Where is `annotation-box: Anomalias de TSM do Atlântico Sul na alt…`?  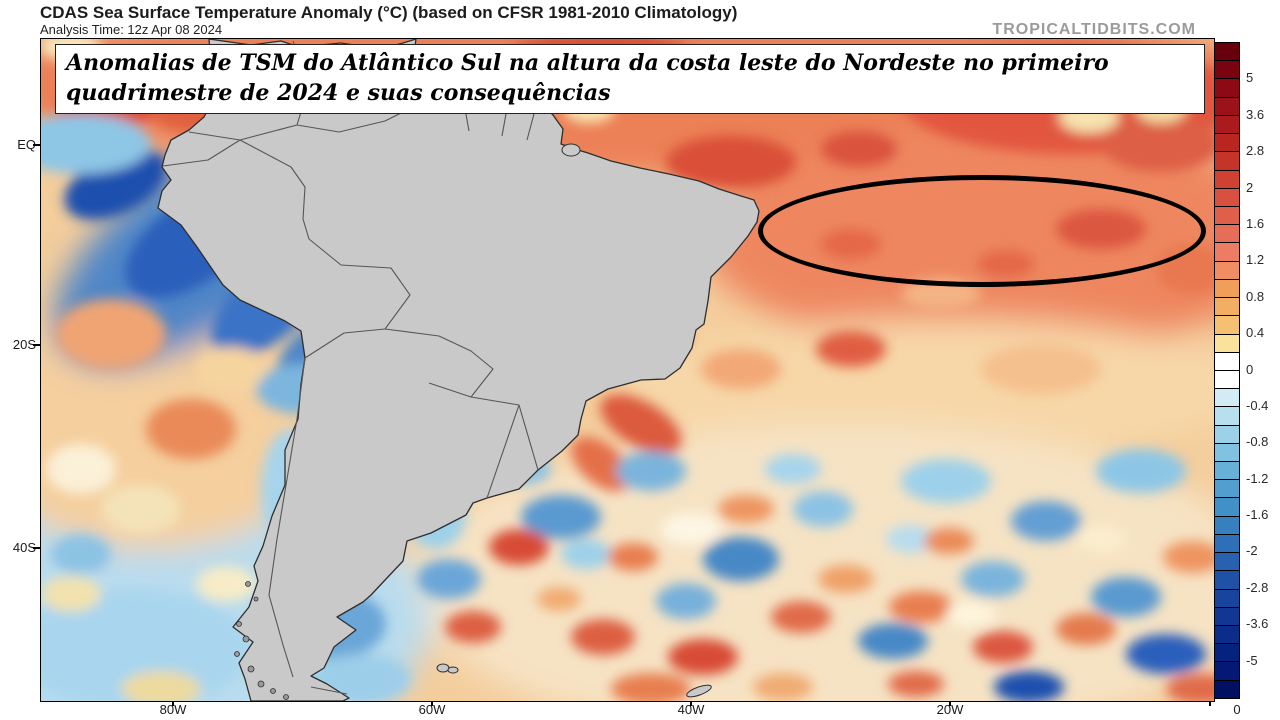
annotation-box: Anomalias de TSM do Atlântico Sul na alt… is located at coordinates (630, 79).